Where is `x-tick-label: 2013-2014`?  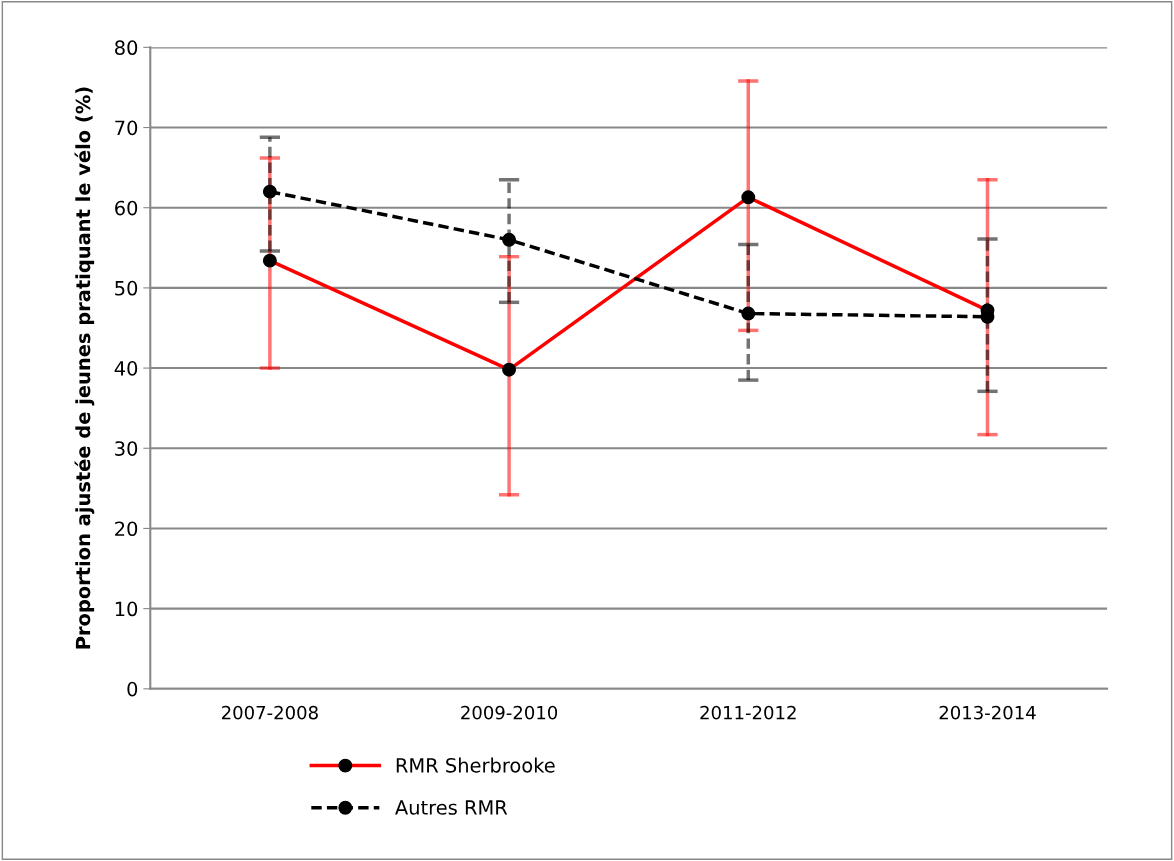 x-tick-label: 2013-2014 is located at coordinates (987, 712).